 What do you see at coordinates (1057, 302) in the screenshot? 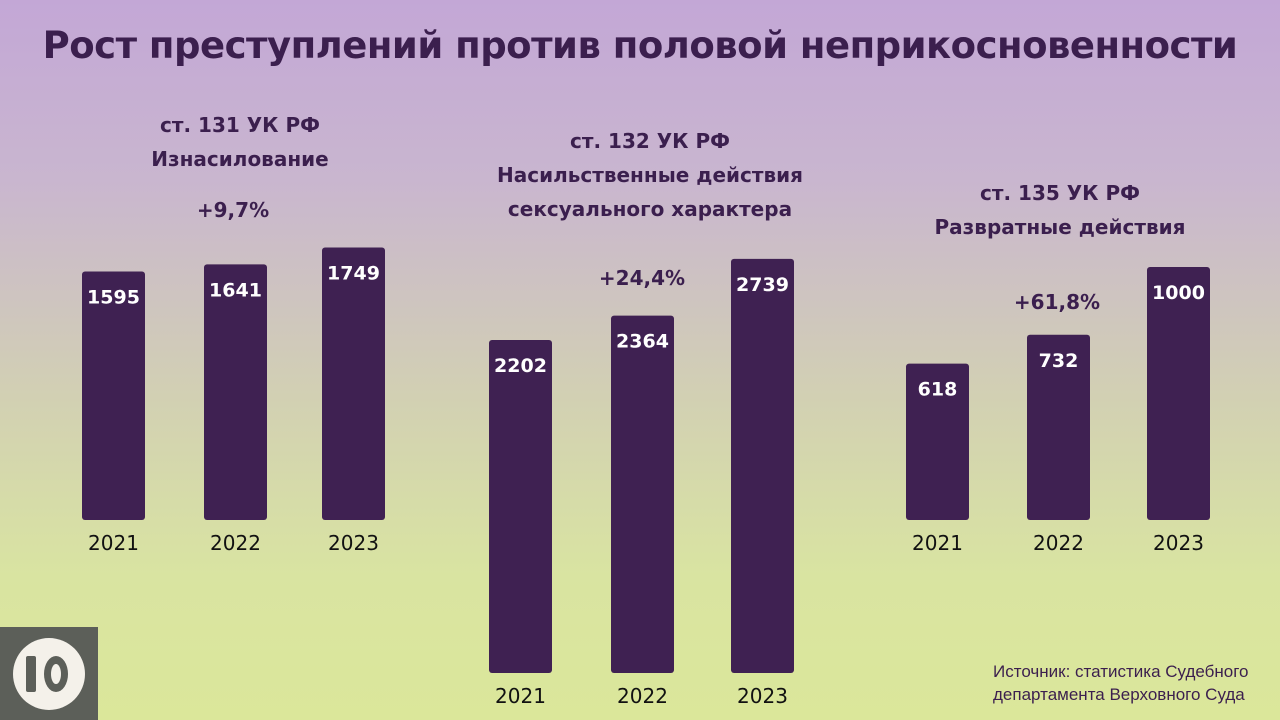
I see `growth-annotation-135: +61,8%` at bounding box center [1057, 302].